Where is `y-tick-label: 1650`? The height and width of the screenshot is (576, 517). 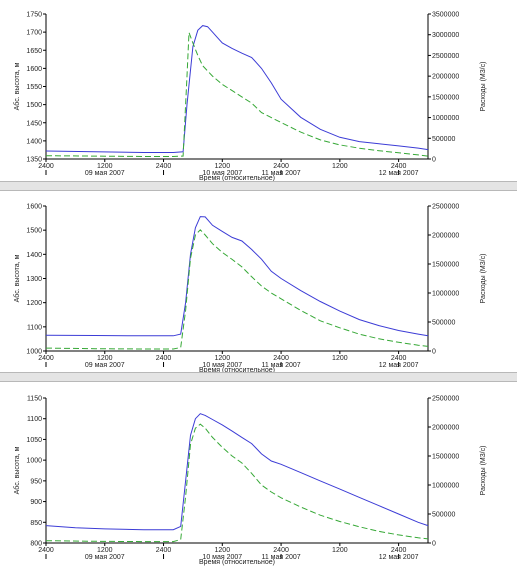
y-tick-label: 1650 is located at coordinates (34, 51).